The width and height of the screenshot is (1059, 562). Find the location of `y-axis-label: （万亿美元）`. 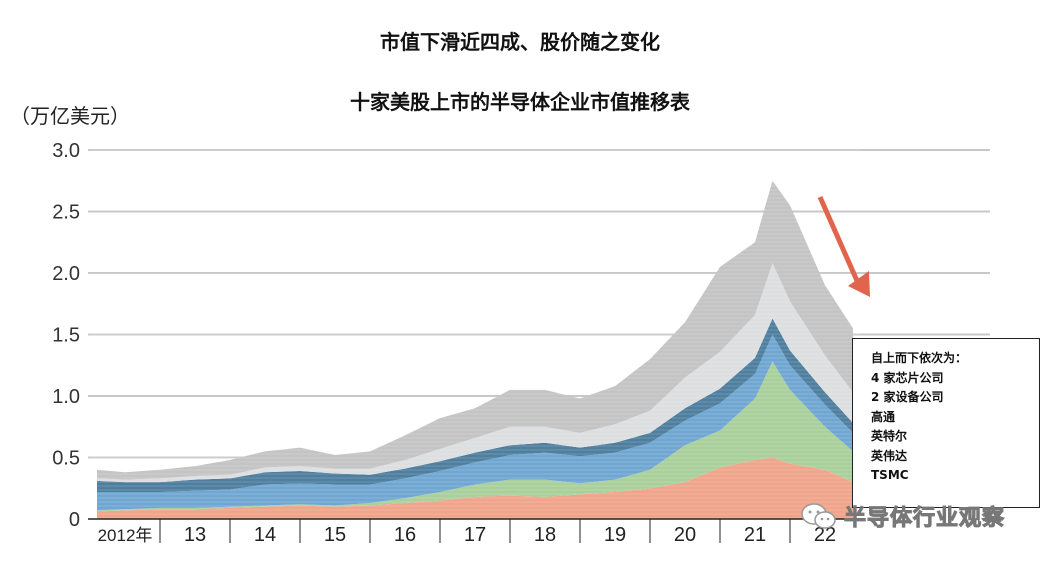

y-axis-label: （万亿美元） is located at coordinates (70, 116).